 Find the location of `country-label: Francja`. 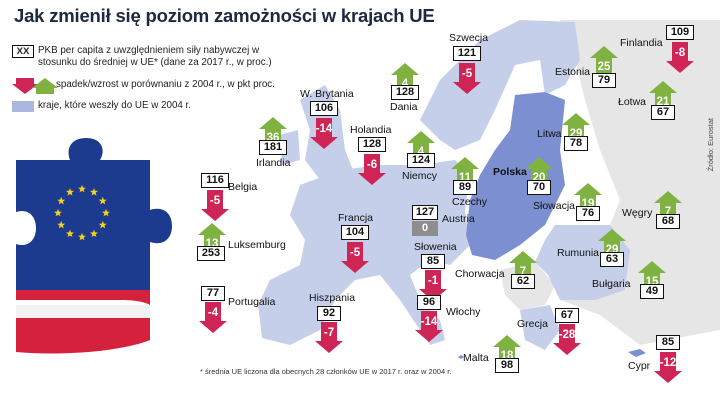

country-label: Francja is located at coordinates (355, 218).